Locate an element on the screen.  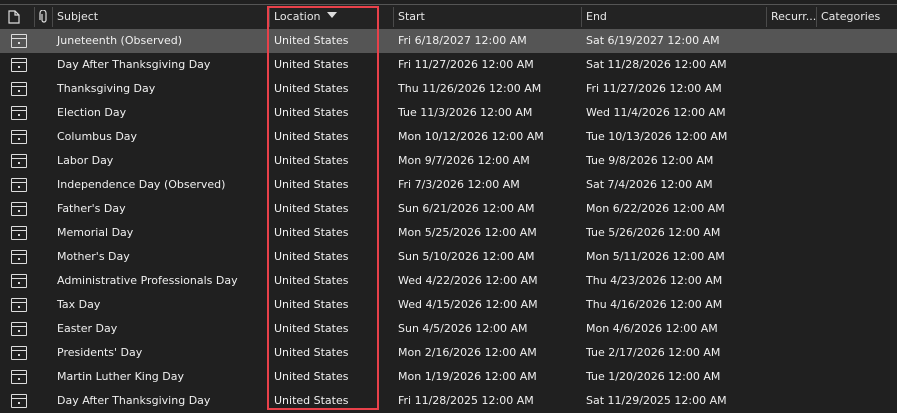
start-cell: Mon 5/25/2026 12:00 AM is located at coordinates (467, 232).